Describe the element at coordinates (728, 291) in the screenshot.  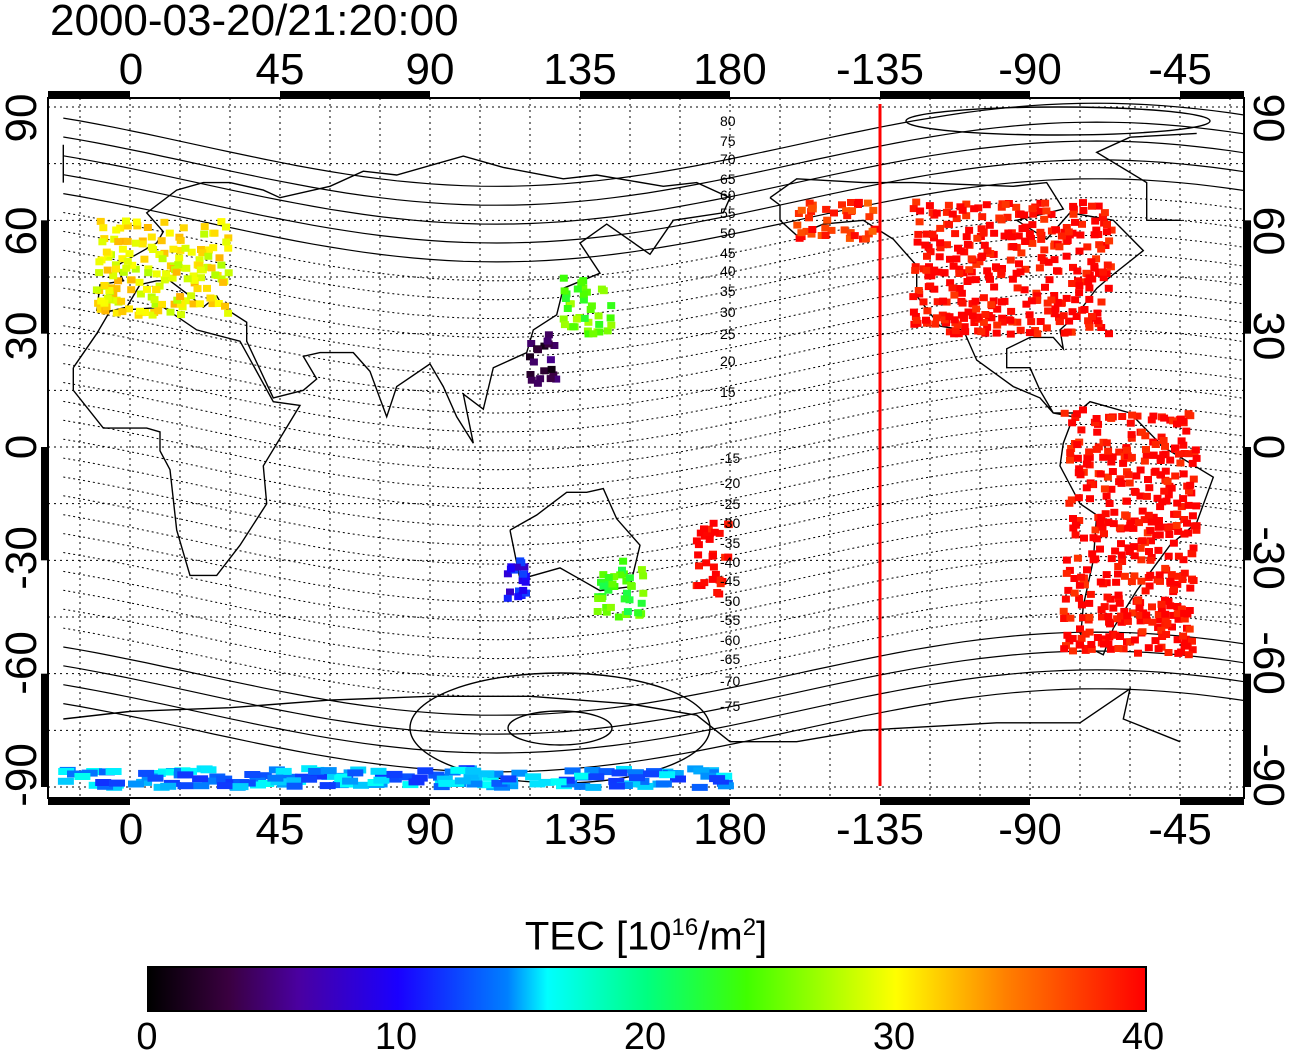
I see `contour-label: 35` at that location.